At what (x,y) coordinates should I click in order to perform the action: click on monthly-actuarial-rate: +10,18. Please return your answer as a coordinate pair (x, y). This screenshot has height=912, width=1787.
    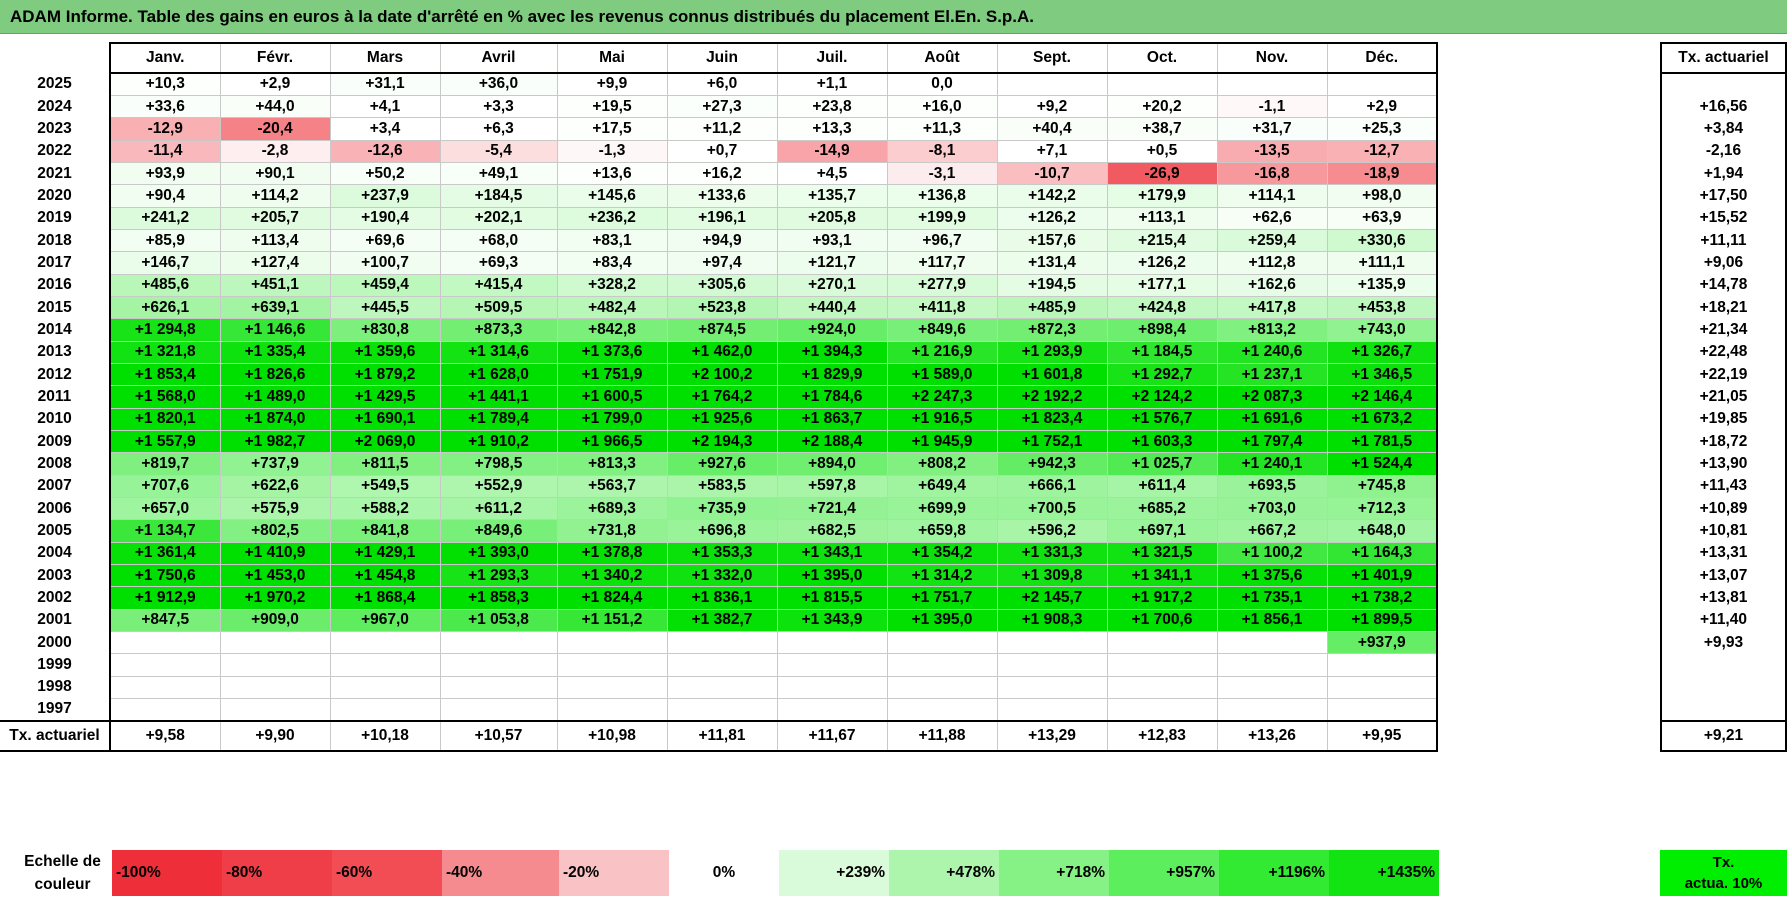
    Looking at the image, I should click on (385, 735).